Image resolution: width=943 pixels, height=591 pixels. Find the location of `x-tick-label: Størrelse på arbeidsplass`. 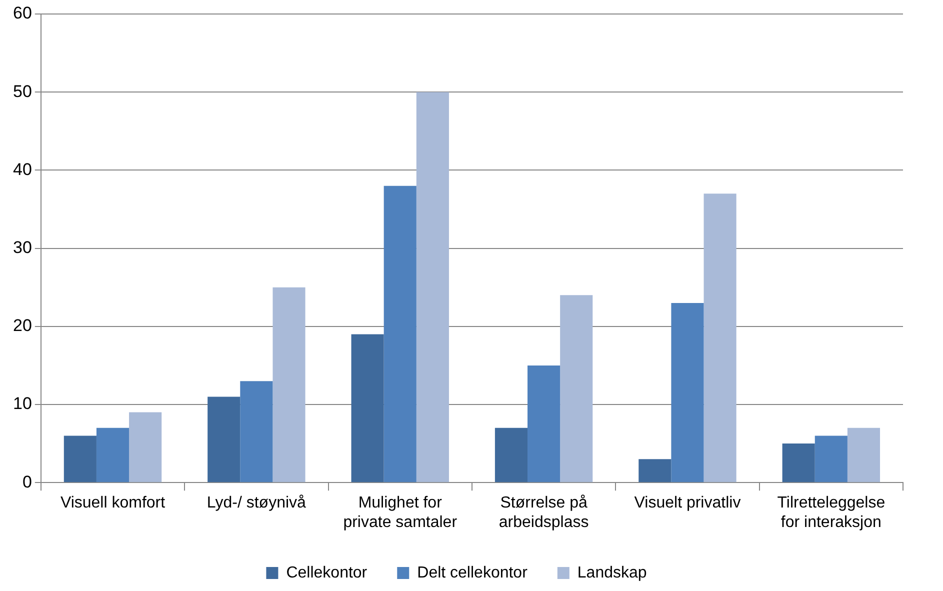

x-tick-label: Størrelse på arbeidsplass is located at coordinates (543, 512).